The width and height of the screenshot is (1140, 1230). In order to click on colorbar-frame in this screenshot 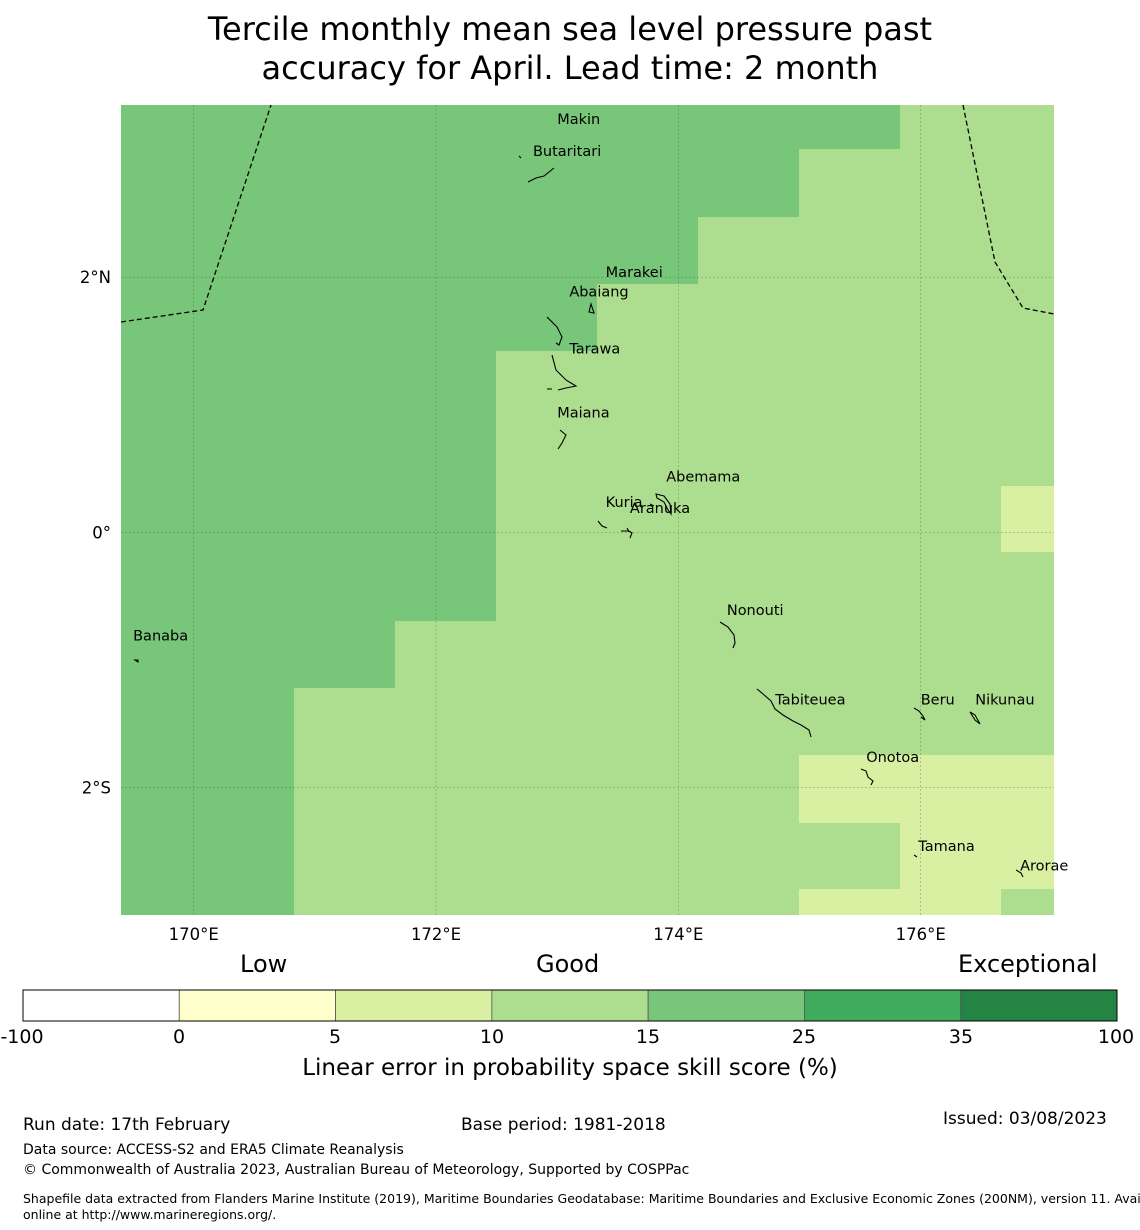, I will do `click(570, 1005)`.